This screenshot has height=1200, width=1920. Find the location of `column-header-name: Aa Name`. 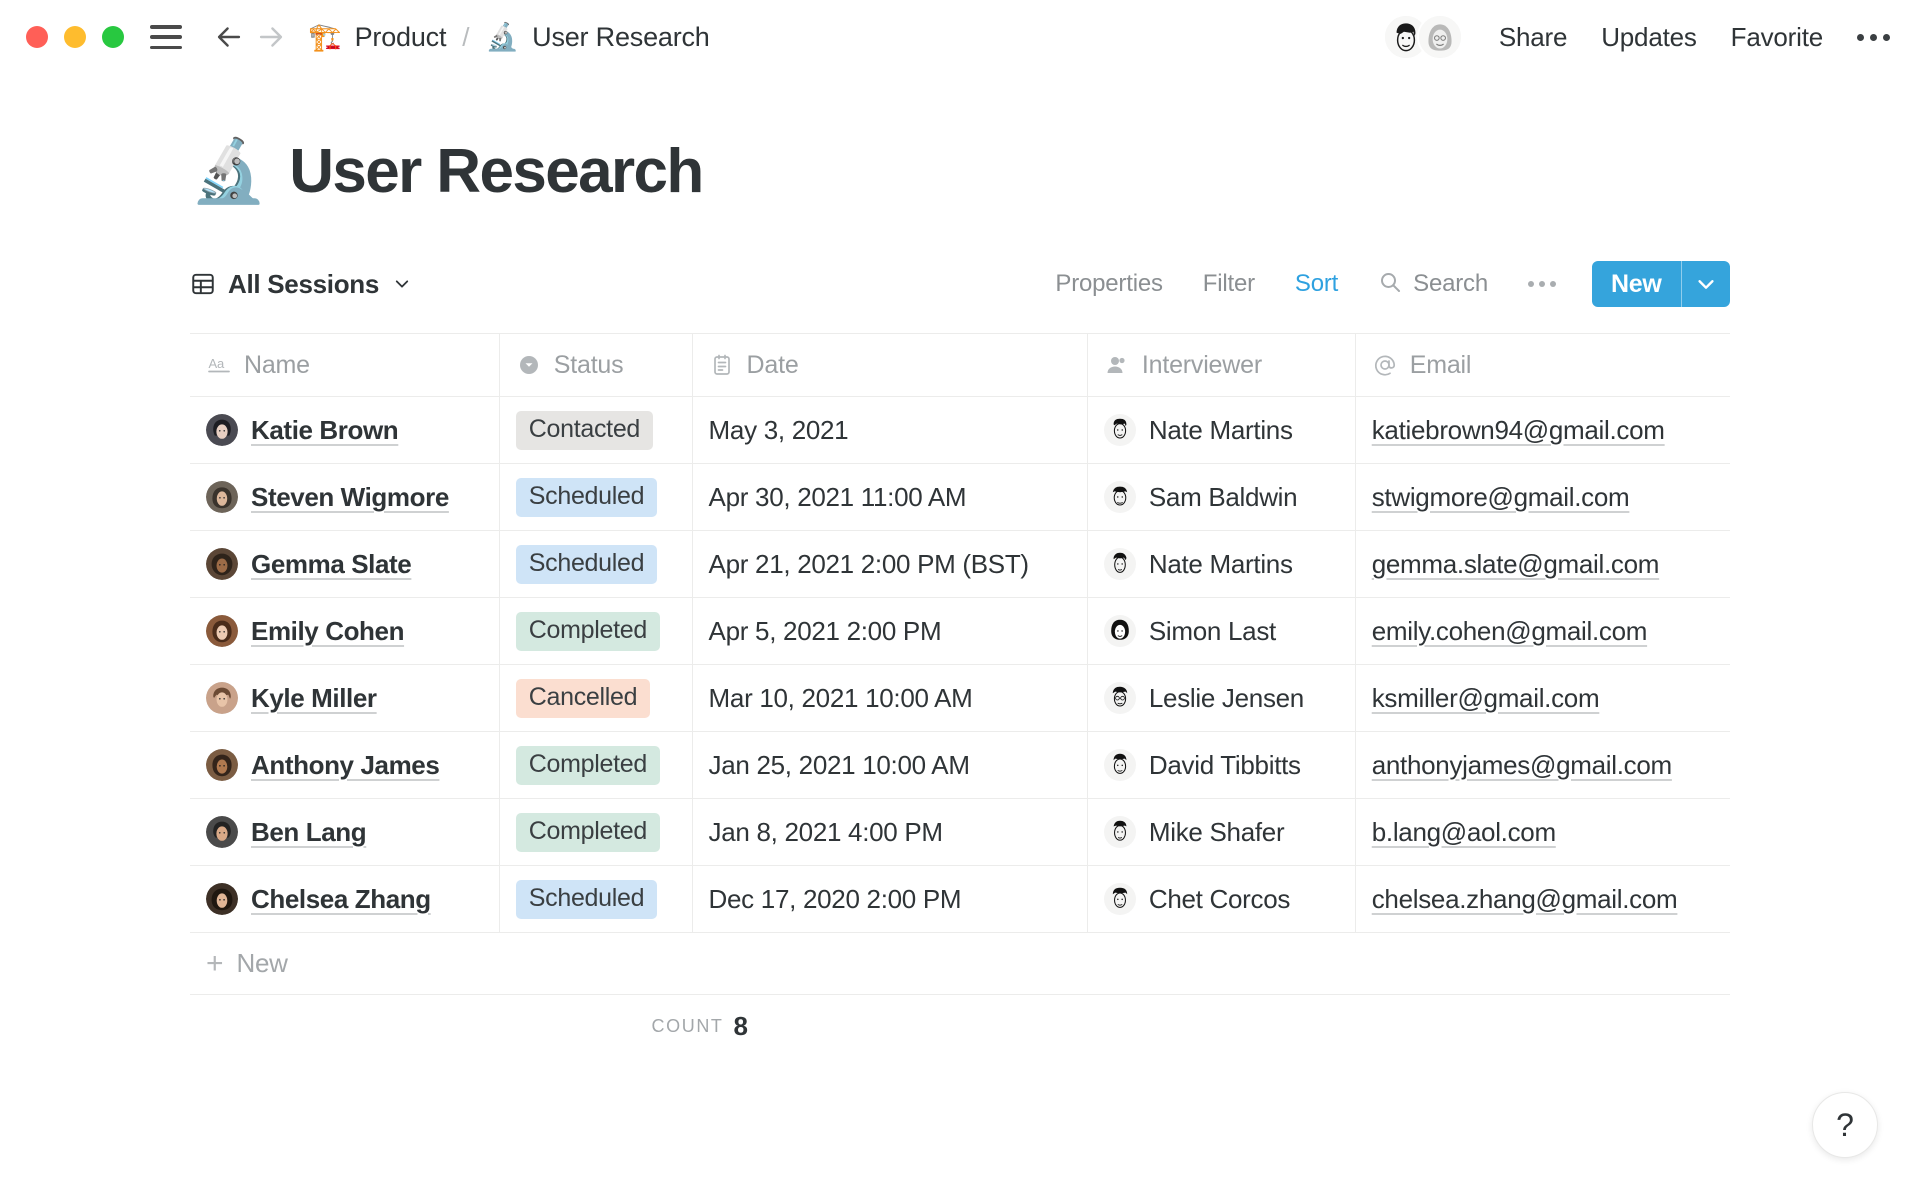

column-header-name: Aa Name is located at coordinates (345, 365).